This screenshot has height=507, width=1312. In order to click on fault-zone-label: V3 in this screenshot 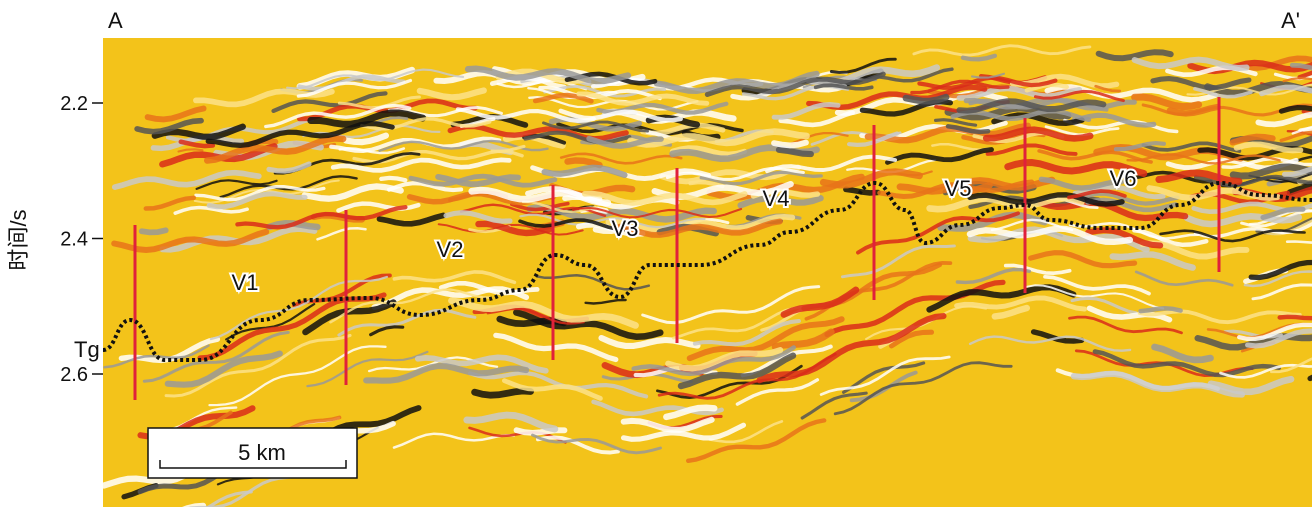, I will do `click(625, 228)`.